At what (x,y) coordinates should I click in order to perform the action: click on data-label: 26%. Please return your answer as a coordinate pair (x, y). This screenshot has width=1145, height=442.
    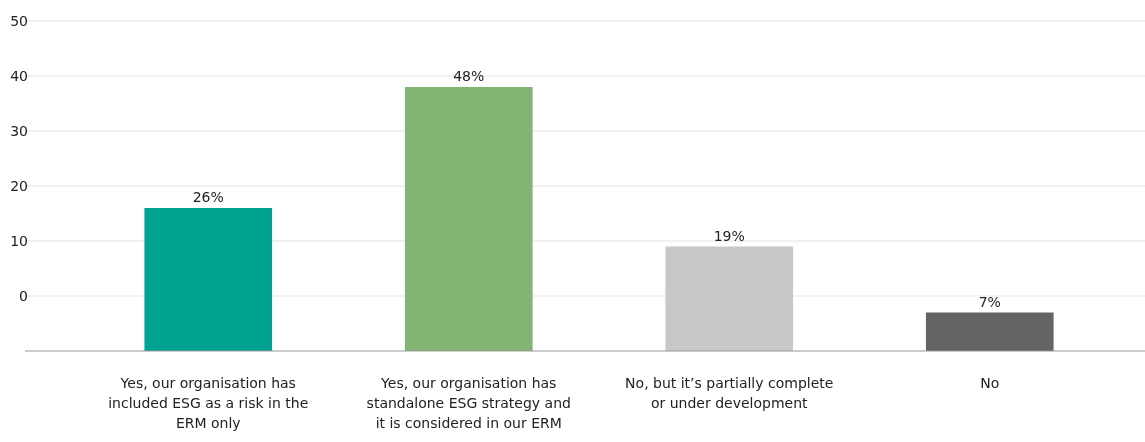
    Looking at the image, I should click on (208, 197).